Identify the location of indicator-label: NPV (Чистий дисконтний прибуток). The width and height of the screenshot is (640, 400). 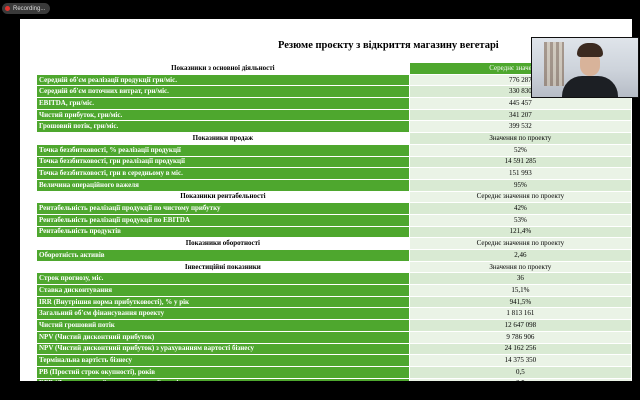
(223, 337).